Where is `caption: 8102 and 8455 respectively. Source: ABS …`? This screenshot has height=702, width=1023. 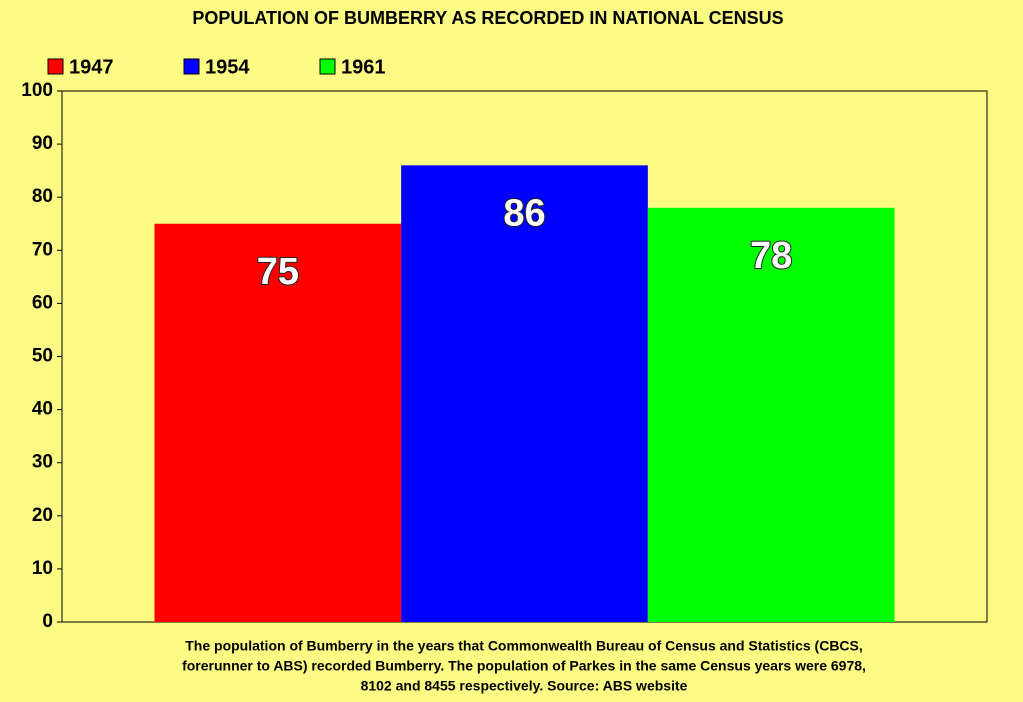
caption: 8102 and 8455 respectively. Source: ABS … is located at coordinates (524, 686).